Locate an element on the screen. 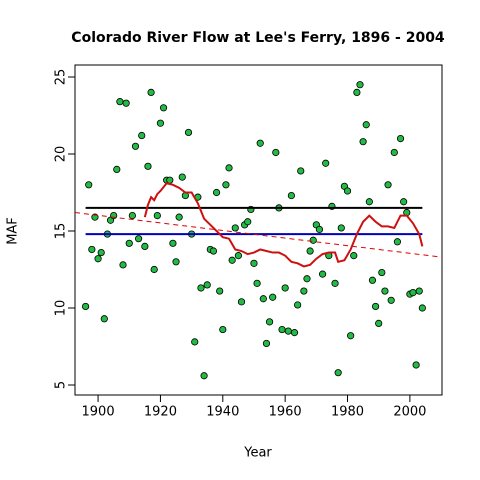 The image size is (480, 480). x-tick-label: 1960 is located at coordinates (285, 412).